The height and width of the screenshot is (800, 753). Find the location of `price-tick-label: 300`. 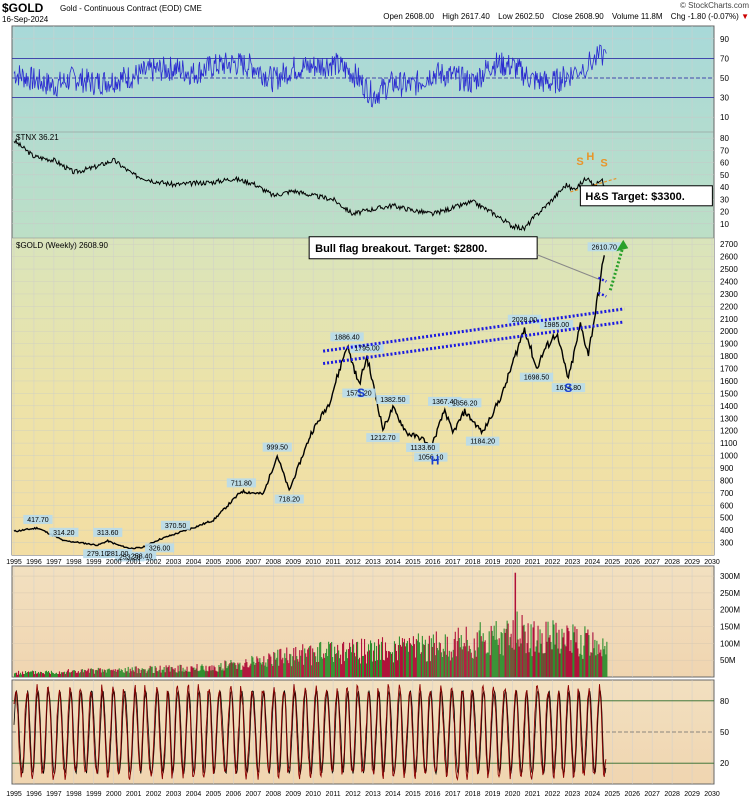

price-tick-label: 300 is located at coordinates (727, 543).